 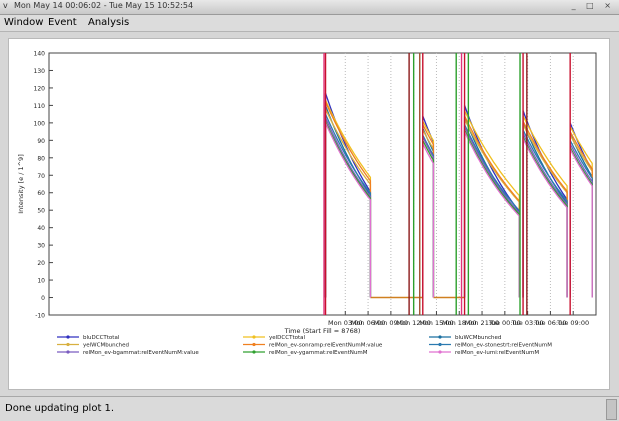 I want to click on y-tick-label: 40, so click(x=41, y=228).